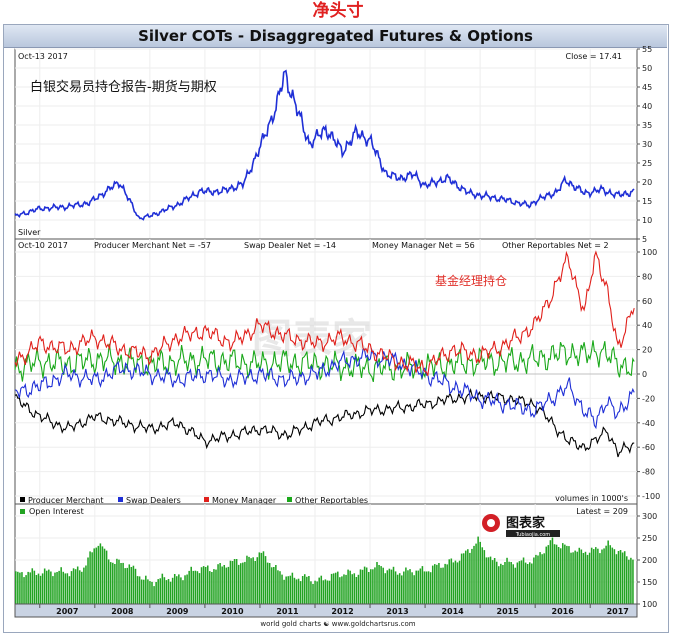 The width and height of the screenshot is (676, 633). Describe the element at coordinates (331, 500) in the screenshot. I see `legend-label: Other Reportables` at that location.